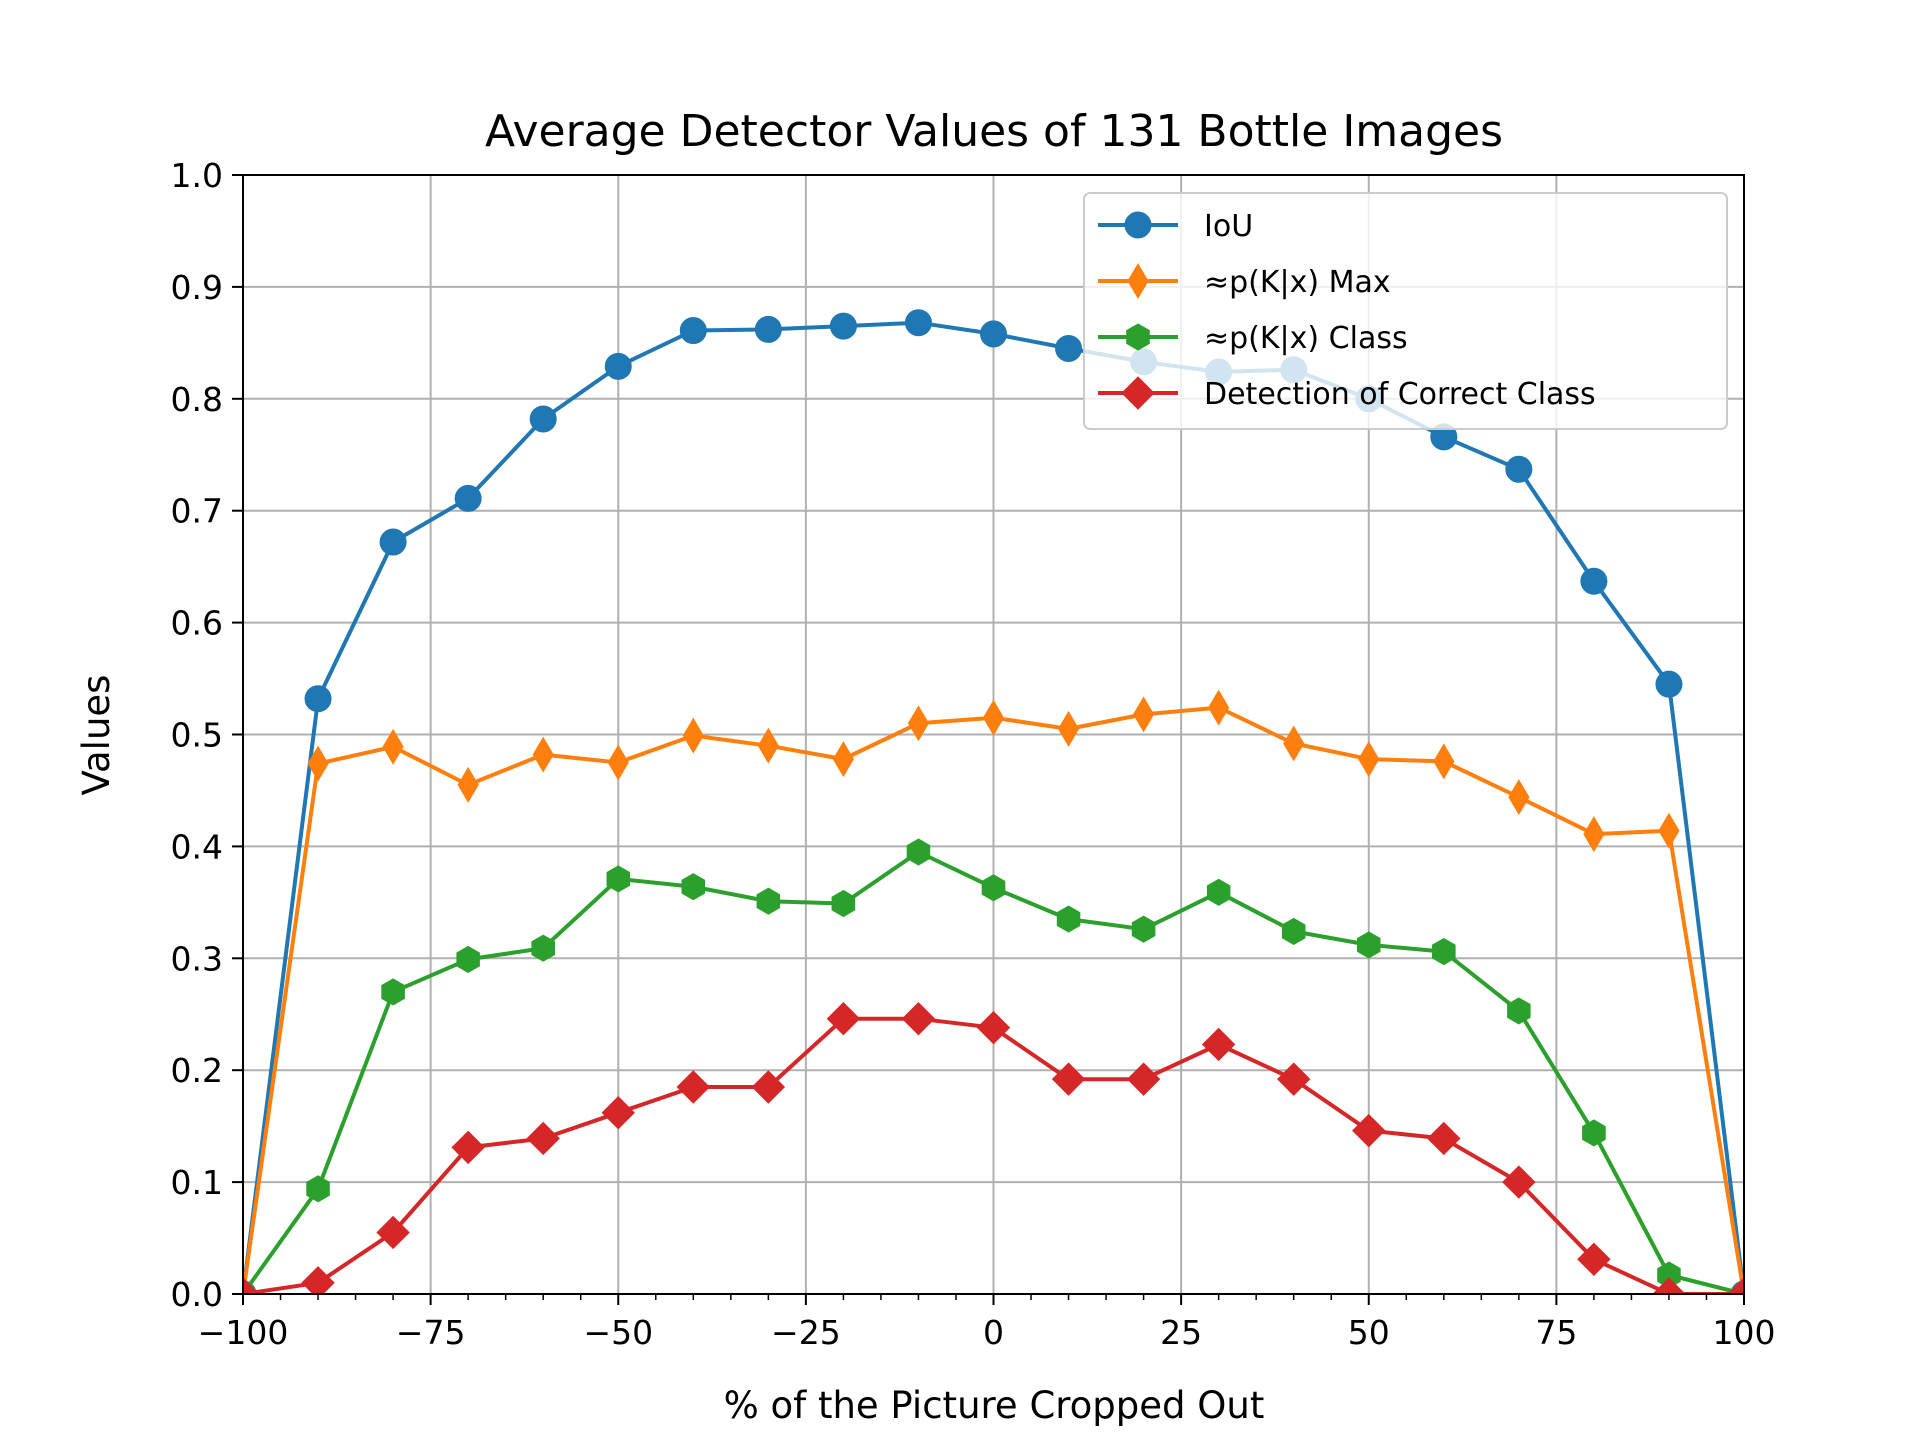 The width and height of the screenshot is (1920, 1440). Describe the element at coordinates (431, 1332) in the screenshot. I see `x-tick-label: −75` at that location.